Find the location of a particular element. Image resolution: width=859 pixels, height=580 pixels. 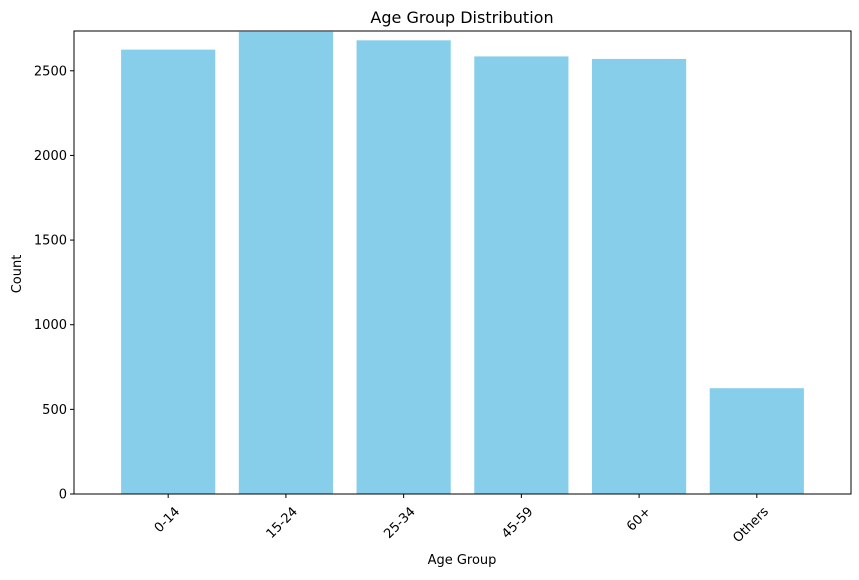

y-tick-label: 1500 is located at coordinates (50, 241).